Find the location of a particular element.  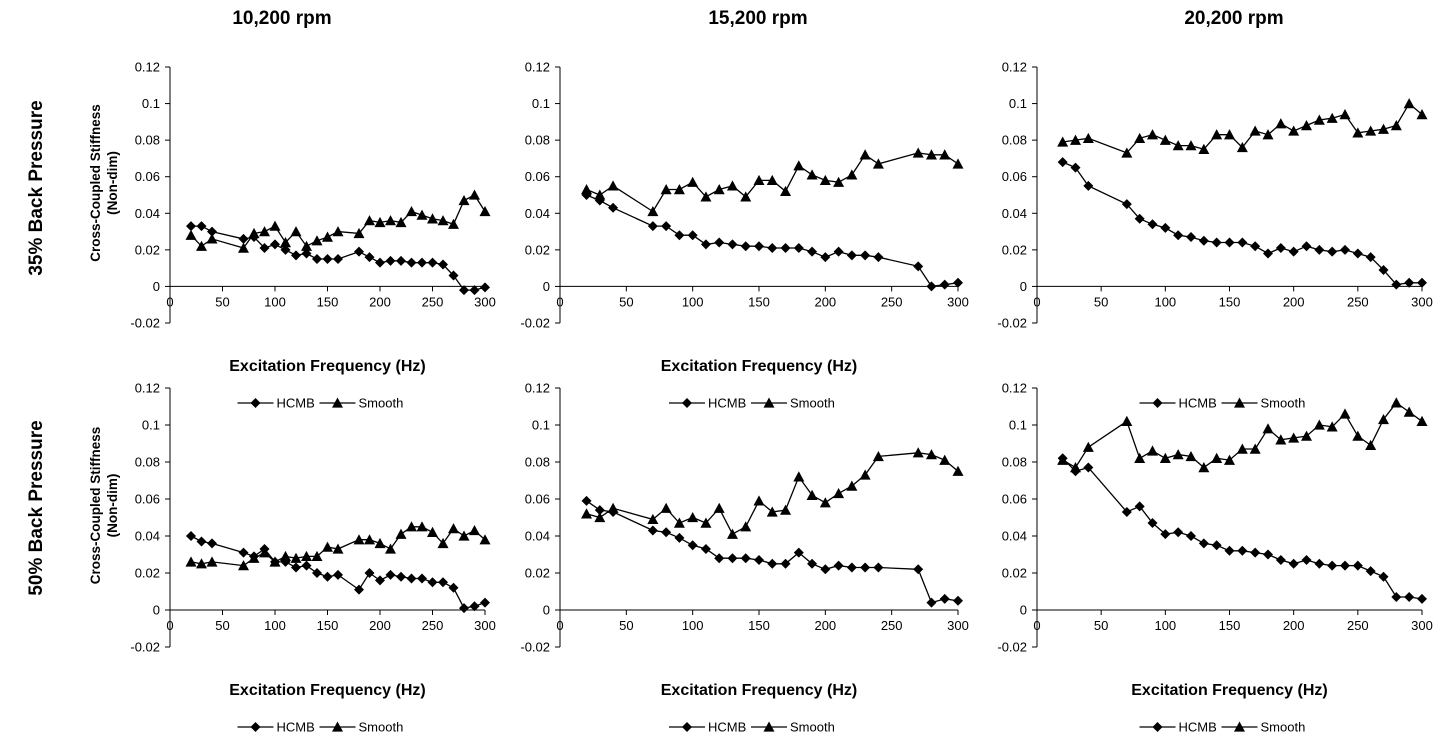

row-title-35-back-pressure: 35% Back Pressure is located at coordinates (36, 187).